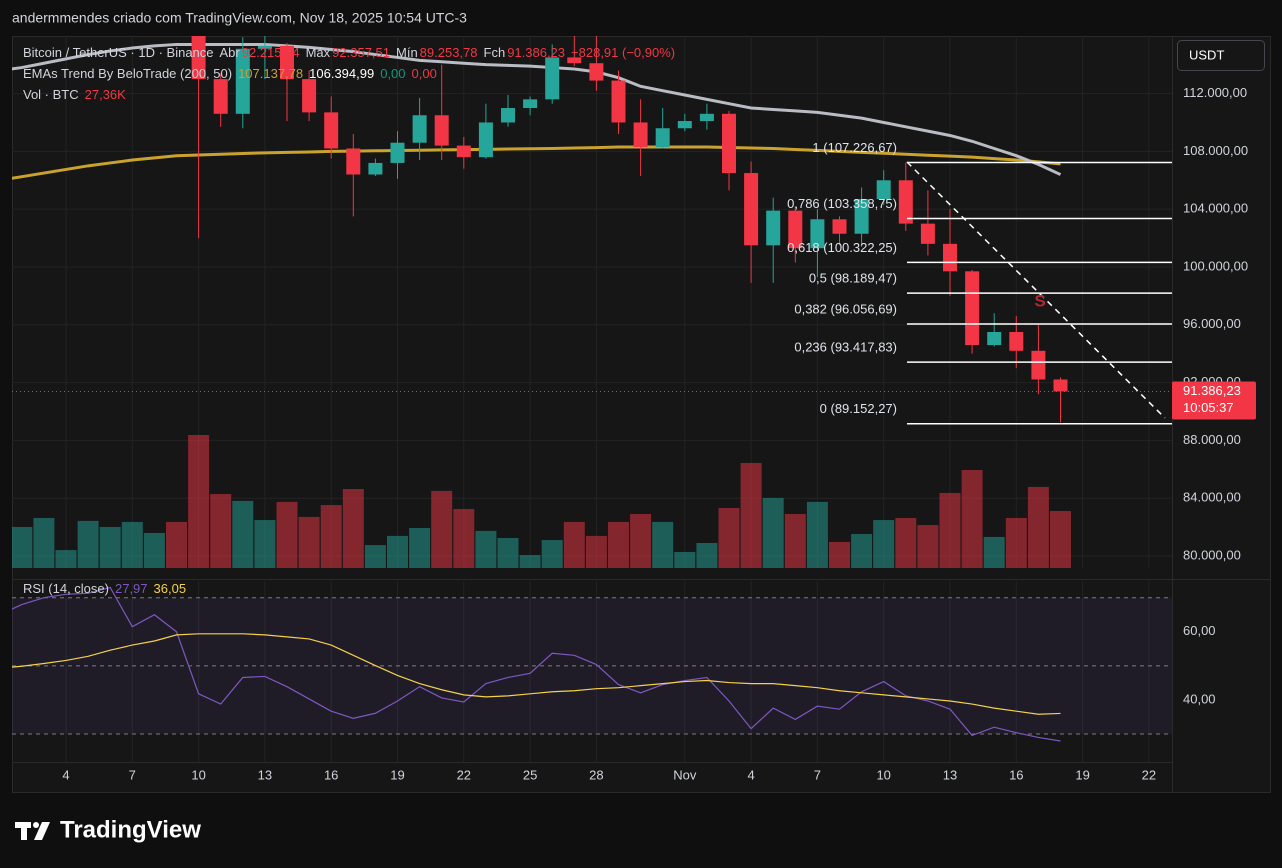 The width and height of the screenshot is (1282, 868). Describe the element at coordinates (397, 774) in the screenshot. I see `x-tick-label: 19` at that location.